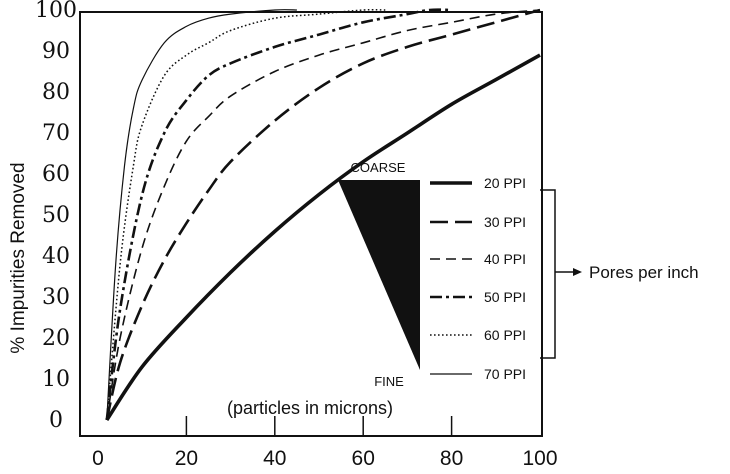 The height and width of the screenshot is (474, 730). What do you see at coordinates (505, 374) in the screenshot?
I see `legend-label: 70 PPI` at bounding box center [505, 374].